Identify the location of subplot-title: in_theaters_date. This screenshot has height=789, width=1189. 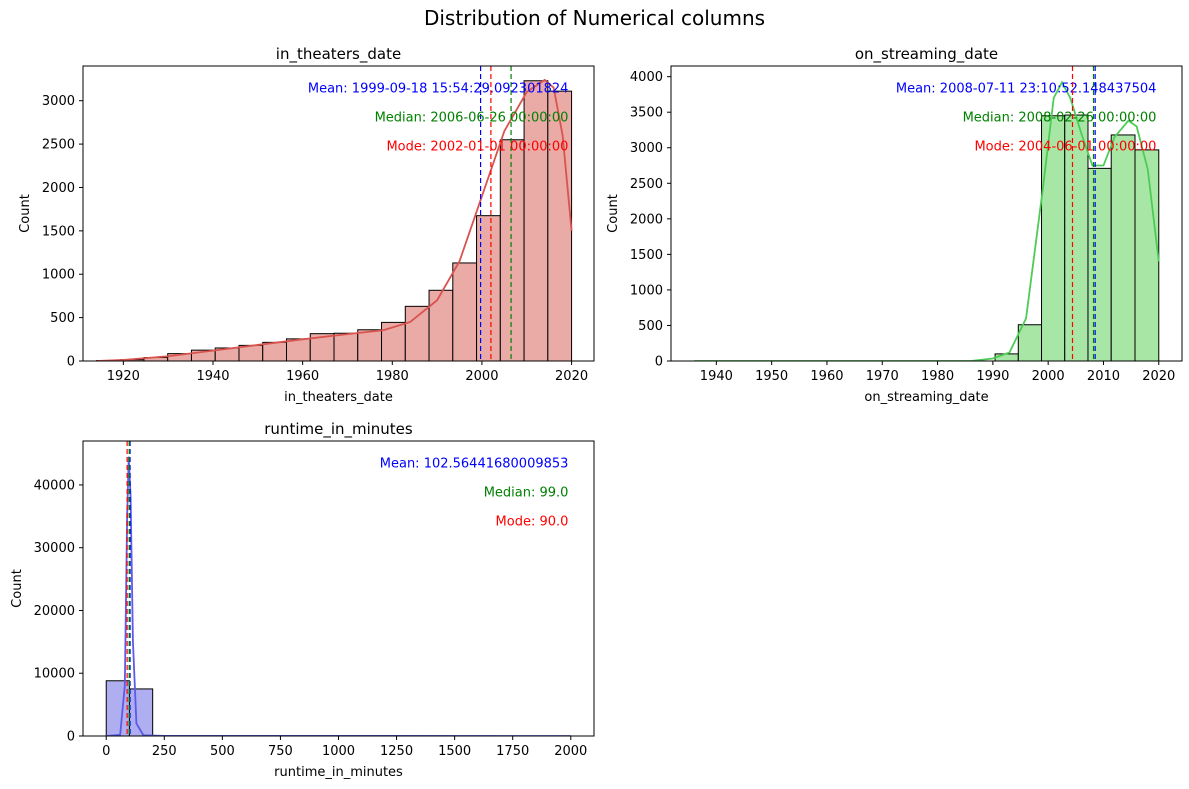
(338, 54).